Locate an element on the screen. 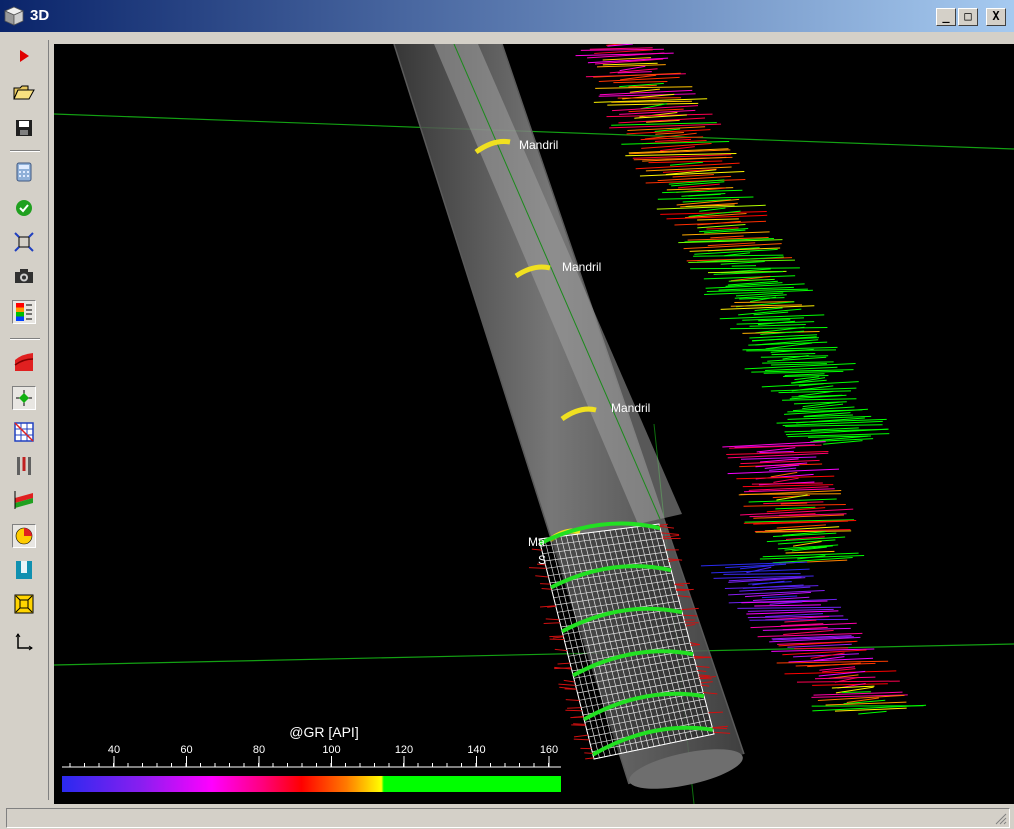 The image size is (1014, 829). color-bar-tick-label: 120 is located at coordinates (404, 750).